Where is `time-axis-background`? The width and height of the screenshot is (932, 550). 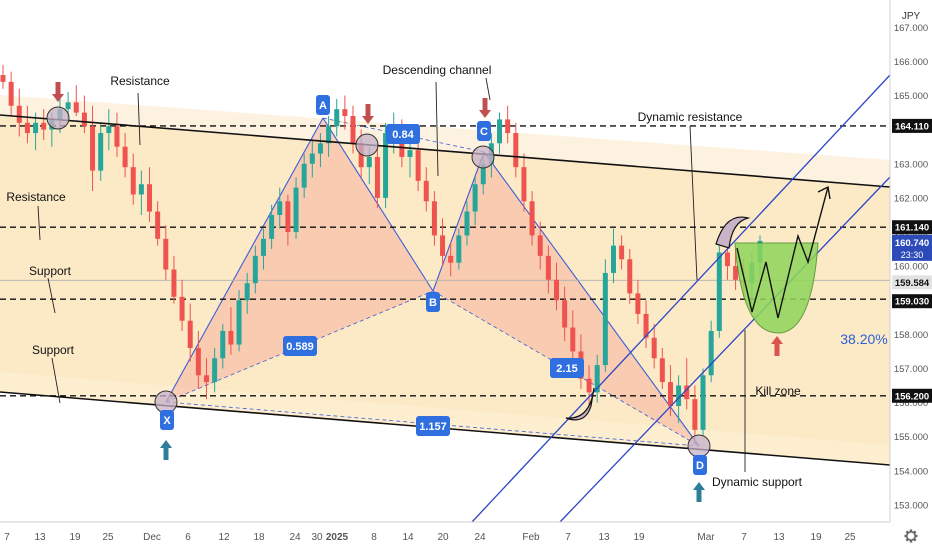
time-axis-background is located at coordinates (445, 536).